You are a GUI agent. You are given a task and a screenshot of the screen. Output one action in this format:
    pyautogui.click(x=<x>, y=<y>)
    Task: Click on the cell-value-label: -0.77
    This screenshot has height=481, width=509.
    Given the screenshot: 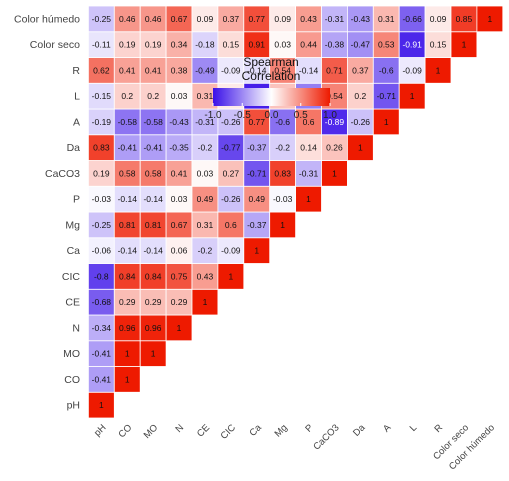 What is the action you would take?
    pyautogui.click(x=231, y=148)
    